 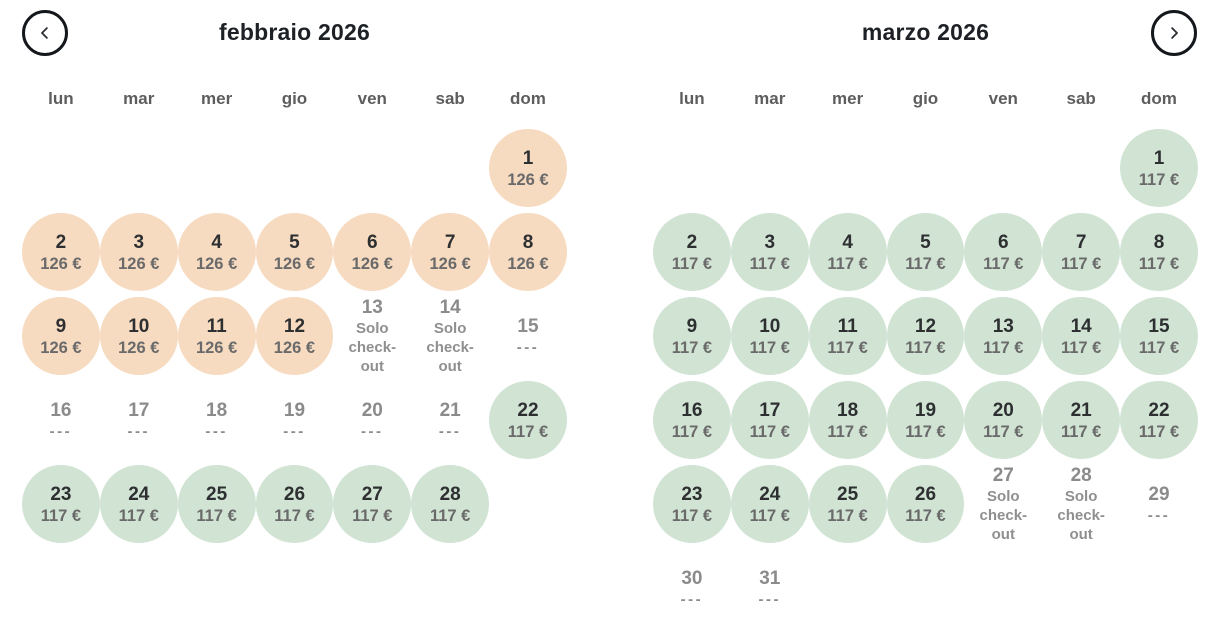 I want to click on day-checkout-only: 13 Solo check-out, so click(x=372, y=336).